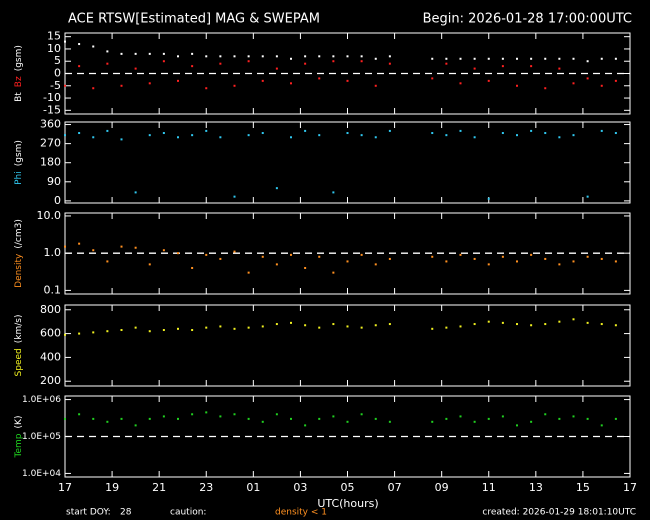 The width and height of the screenshot is (650, 520). What do you see at coordinates (300, 487) in the screenshot?
I see `x-tick-label: 03` at bounding box center [300, 487].